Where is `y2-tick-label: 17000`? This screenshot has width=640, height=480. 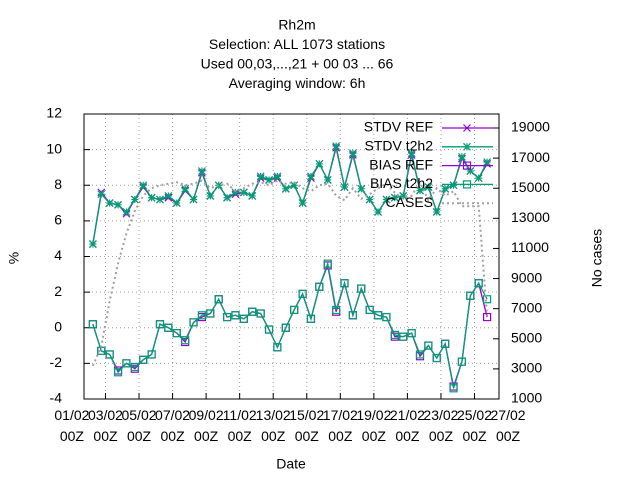 y2-tick-label: 17000 is located at coordinates (530, 157).